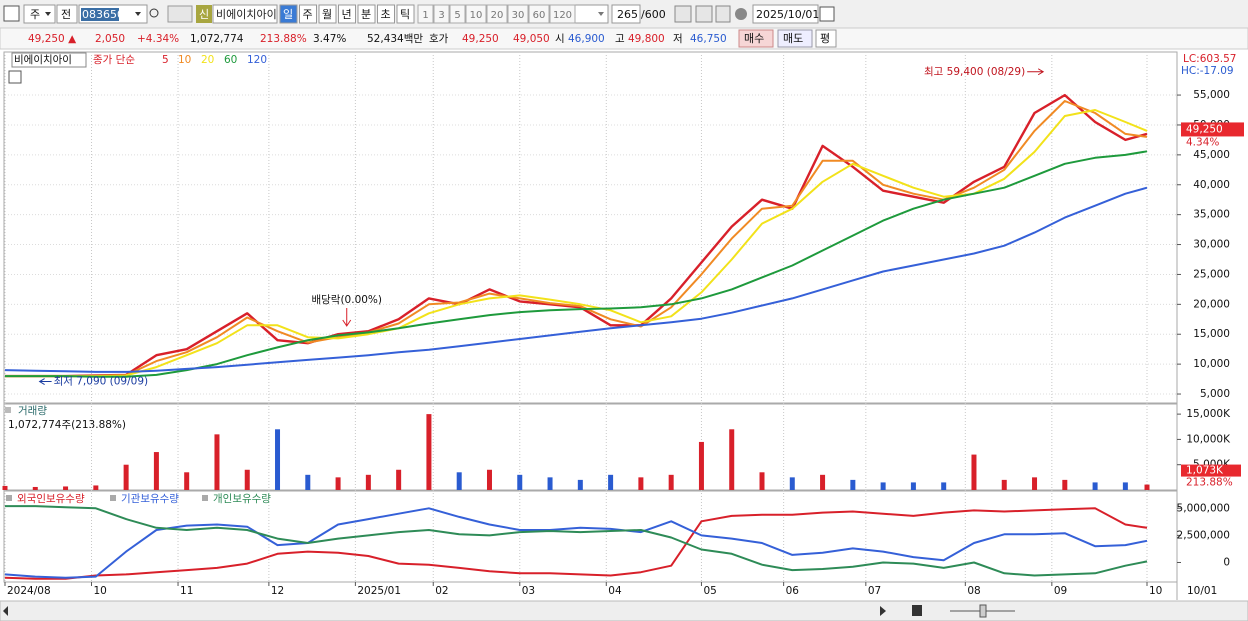 This screenshot has height=621, width=1248. I want to click on search-icon, so click(154, 13).